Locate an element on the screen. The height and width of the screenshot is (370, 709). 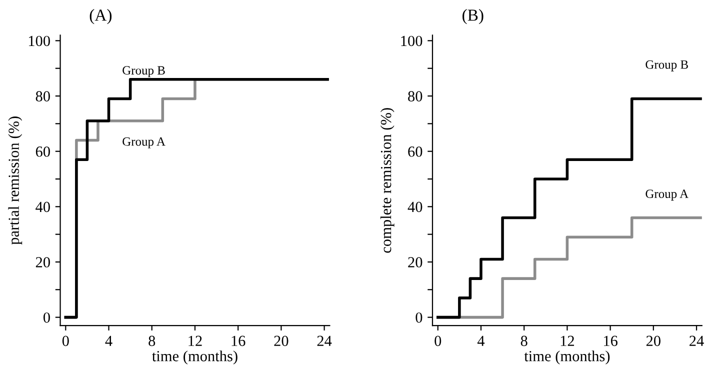
chart-title: (A) is located at coordinates (101, 16).